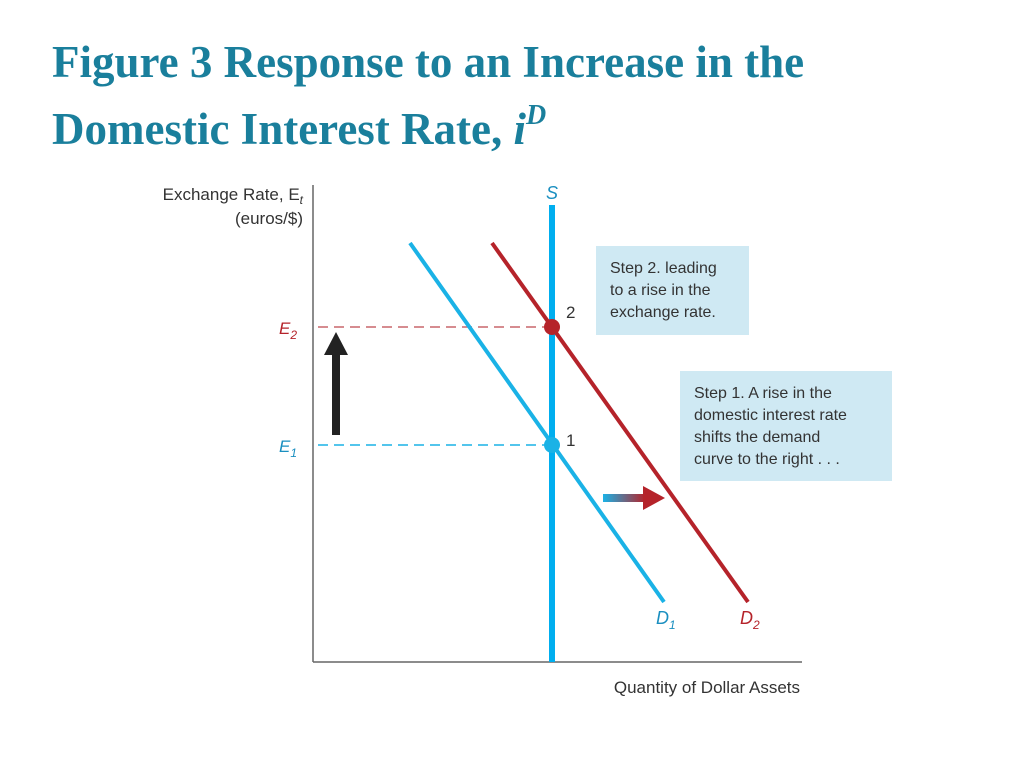 Image resolution: width=1024 pixels, height=768 pixels. What do you see at coordinates (269, 218) in the screenshot?
I see `y-axis-unit: (euros/$)` at bounding box center [269, 218].